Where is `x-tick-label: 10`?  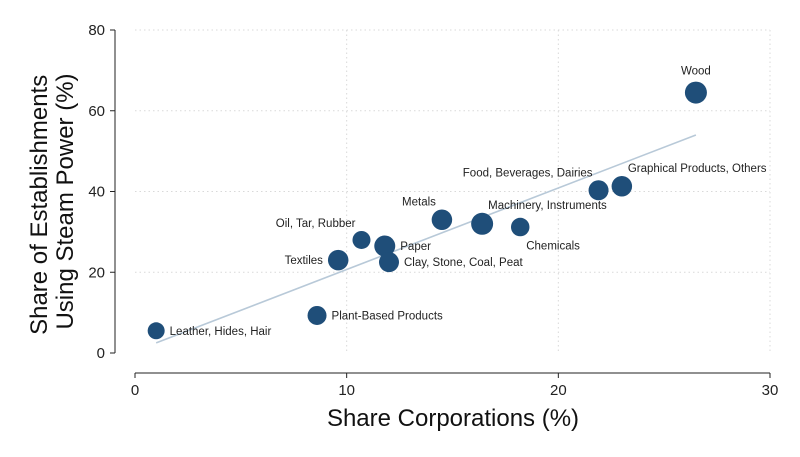 x-tick-label: 10 is located at coordinates (346, 390).